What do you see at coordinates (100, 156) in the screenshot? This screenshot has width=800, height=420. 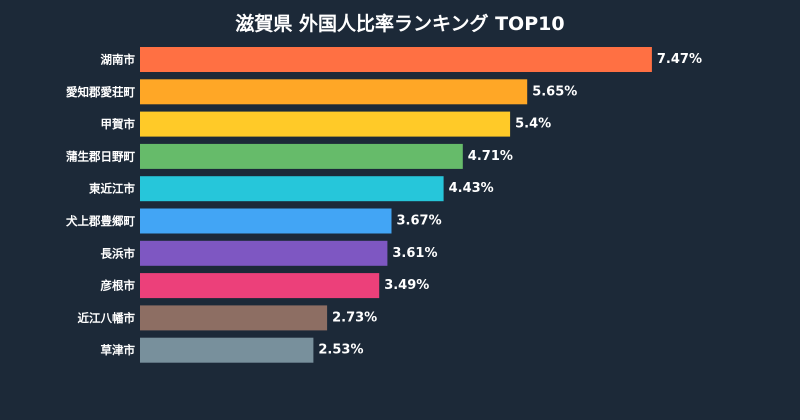 I see `category-label: 蒲生郡日野町` at bounding box center [100, 156].